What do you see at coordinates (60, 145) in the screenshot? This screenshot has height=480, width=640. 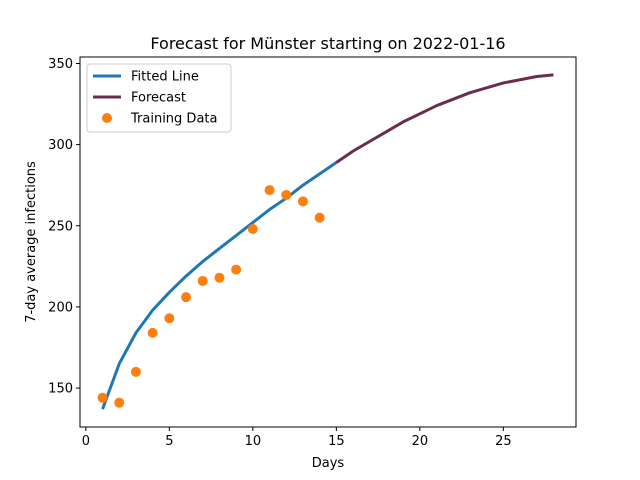 I see `y-tick-label: 300` at bounding box center [60, 145].